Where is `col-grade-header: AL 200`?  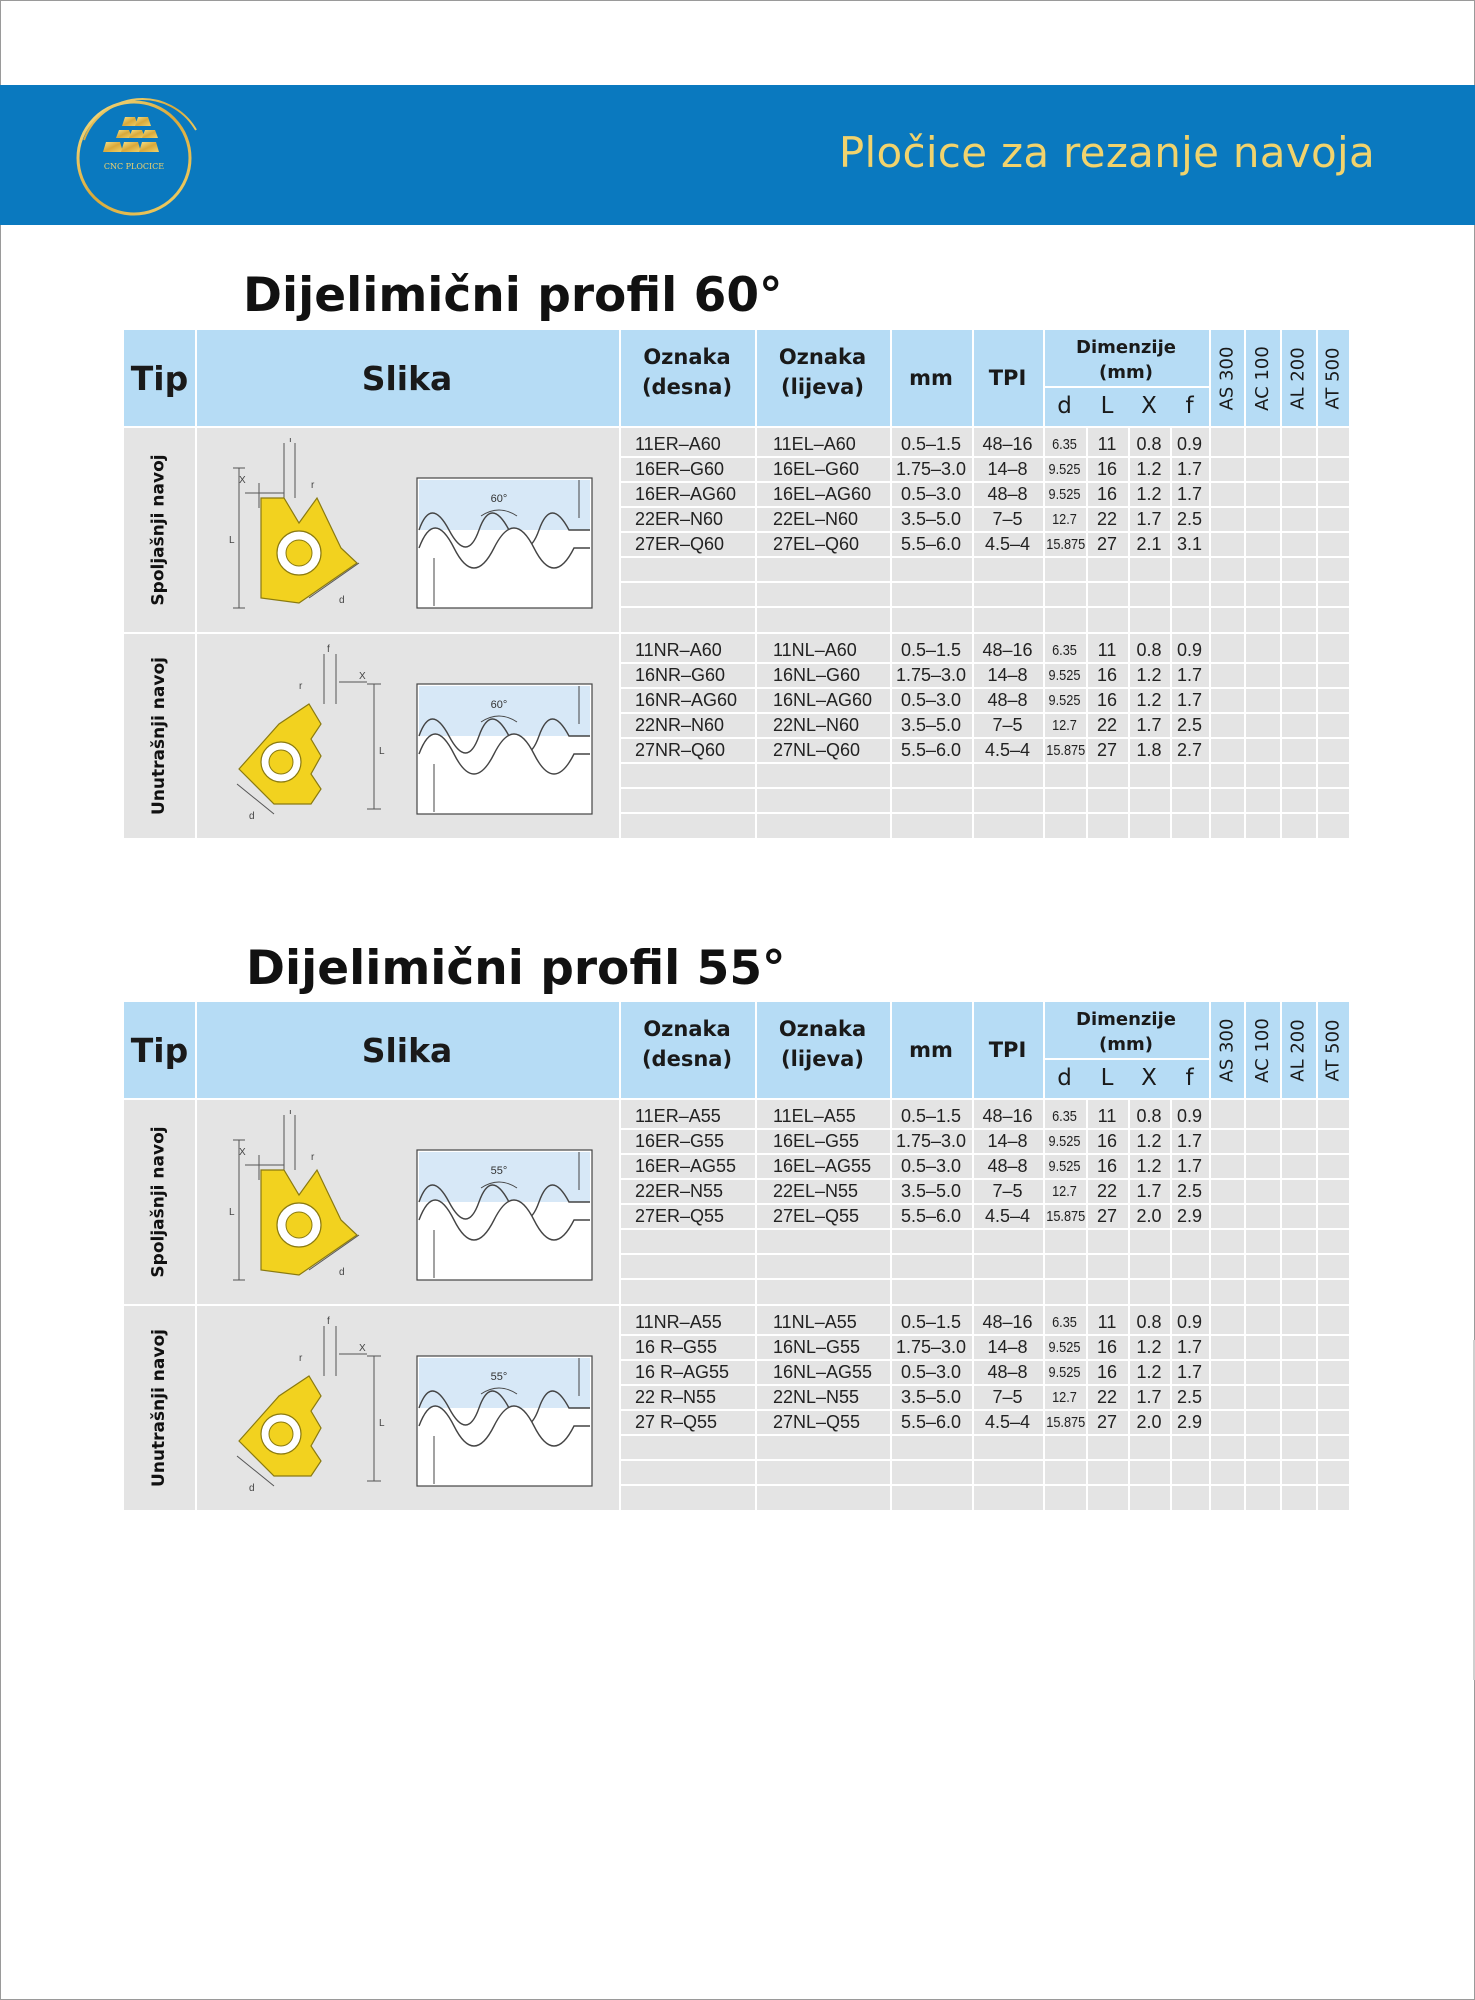 col-grade-header: AL 200 is located at coordinates (1298, 1050).